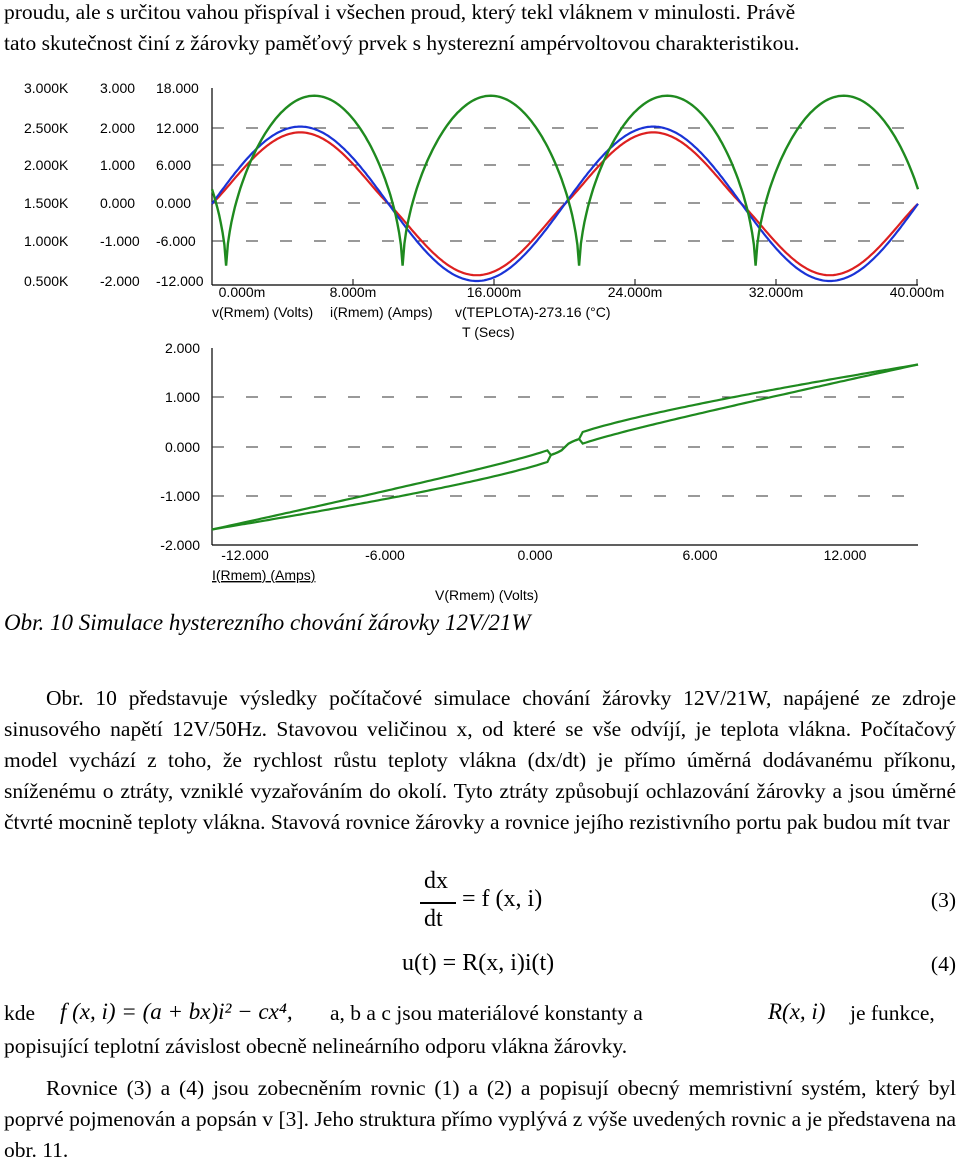  Describe the element at coordinates (353, 292) in the screenshot. I see `top-x-tick-label: 8.000m` at that location.